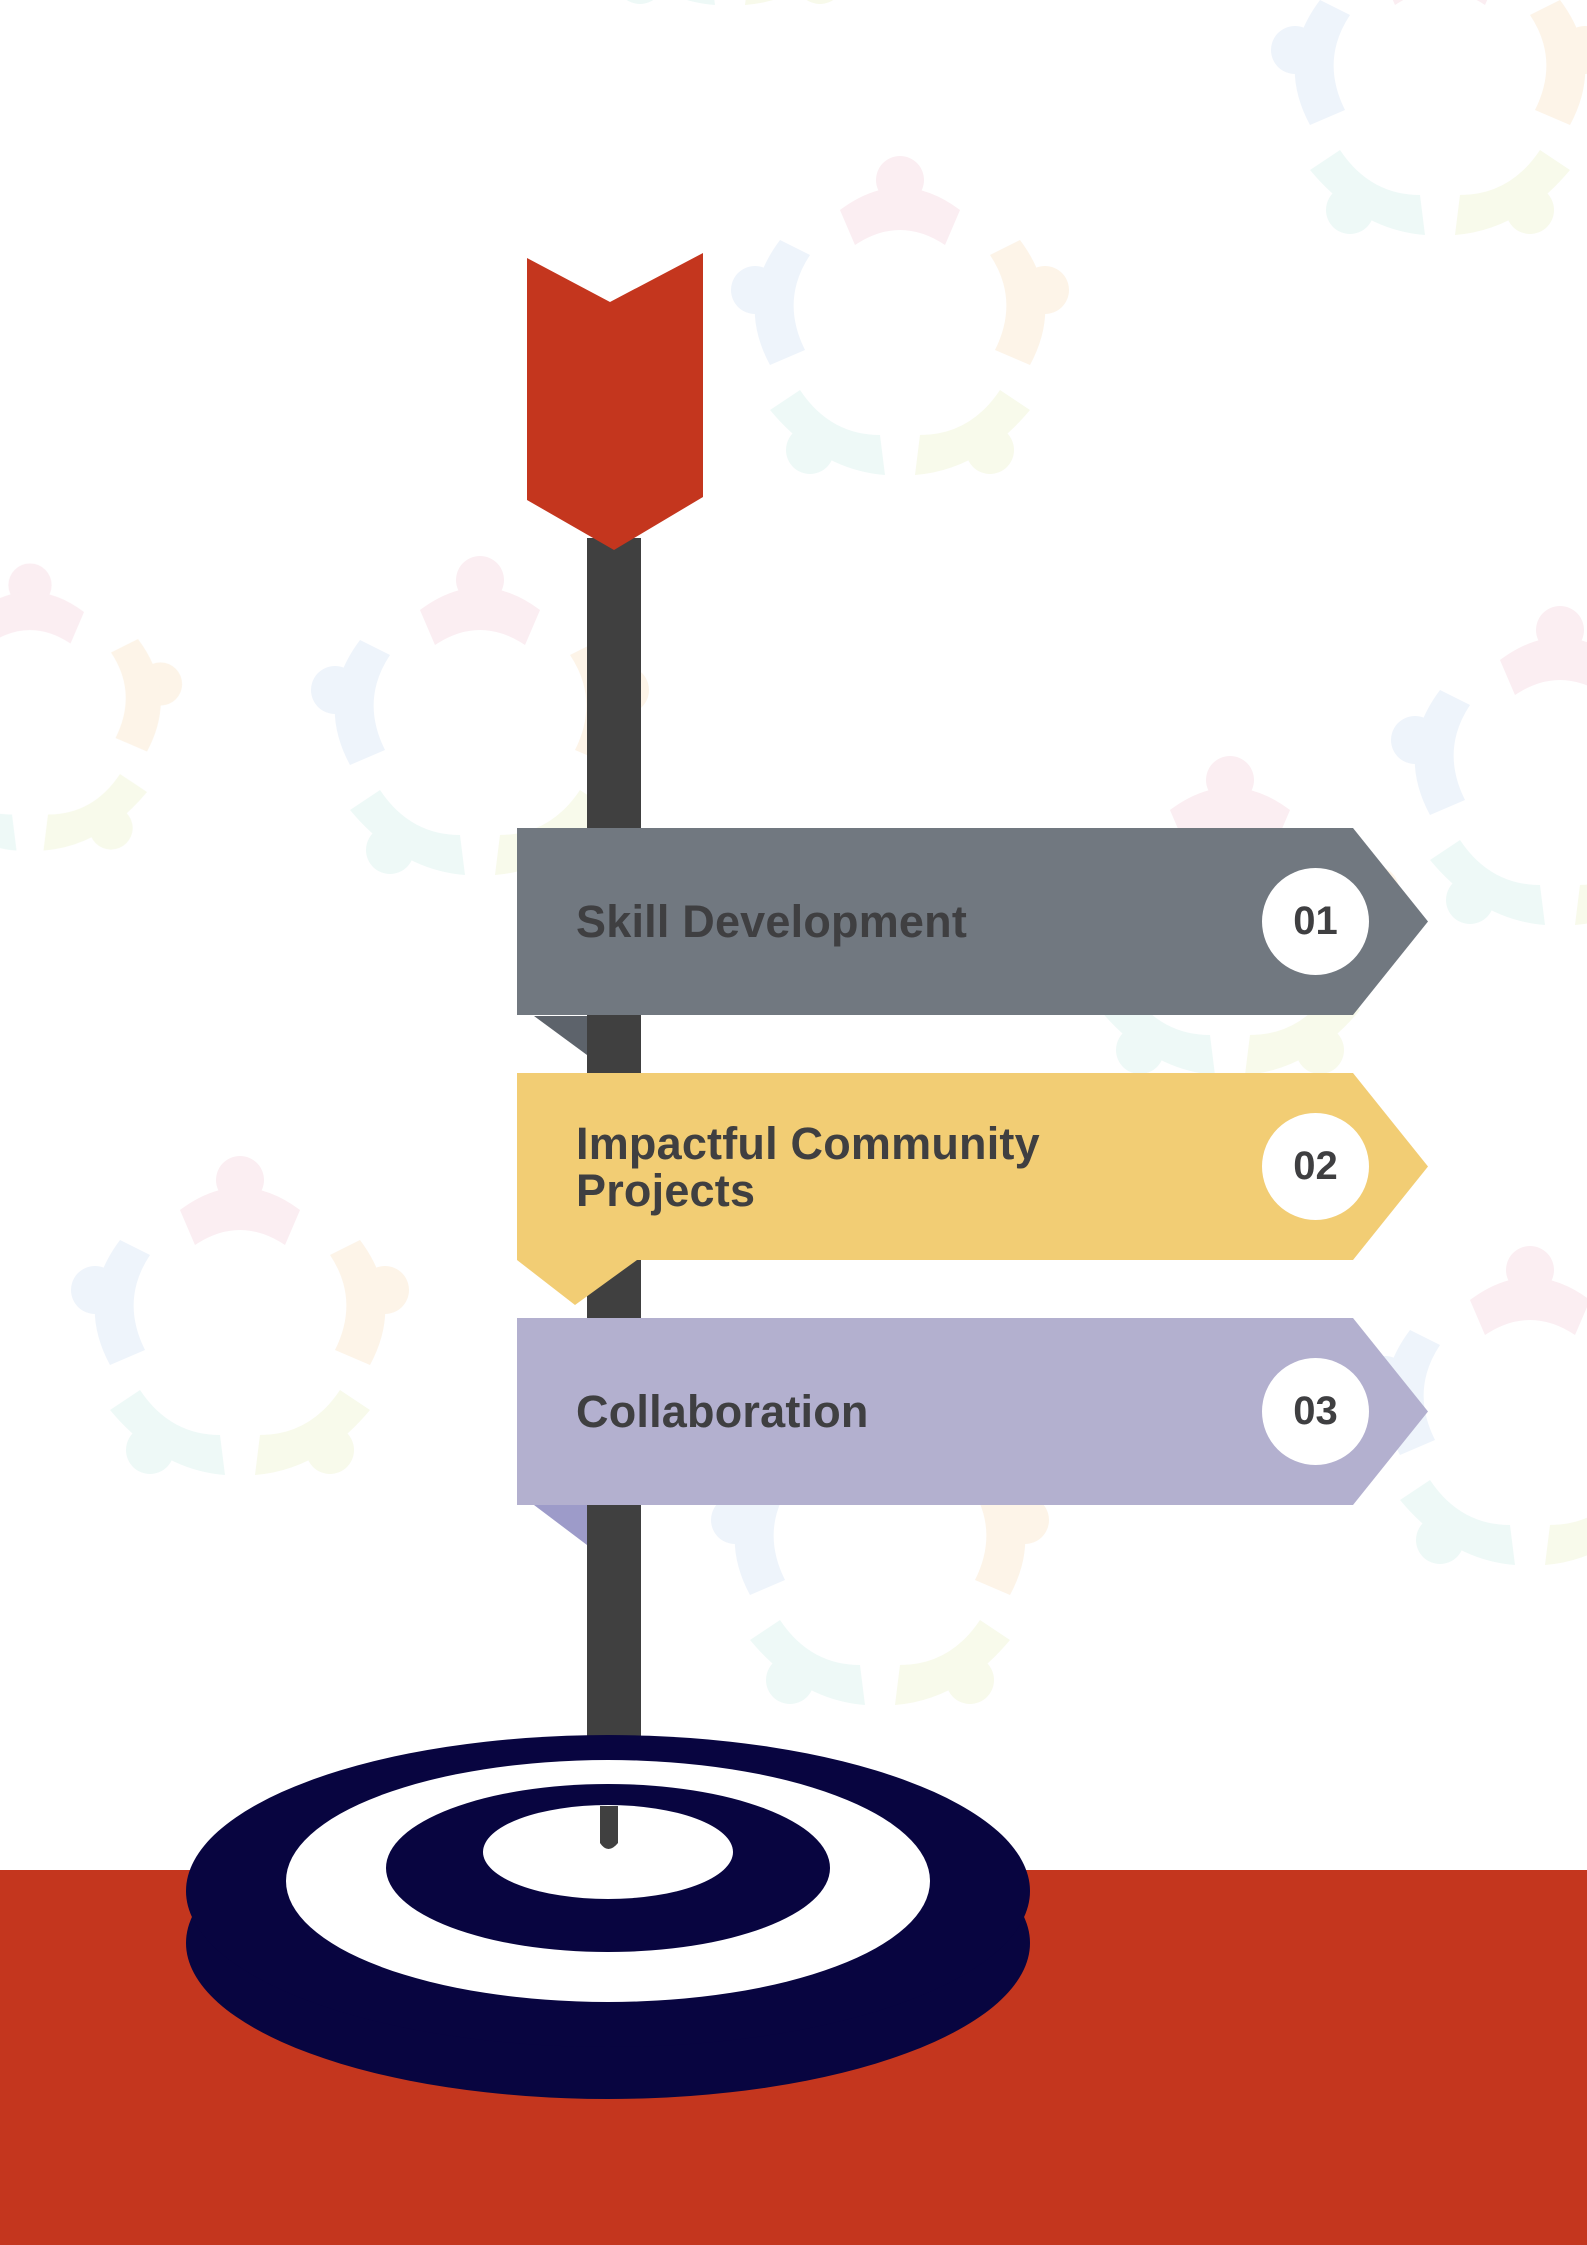 The image size is (1587, 2245). Describe the element at coordinates (972, 1411) in the screenshot. I see `banner-collaboration: Collaboration 03` at that location.